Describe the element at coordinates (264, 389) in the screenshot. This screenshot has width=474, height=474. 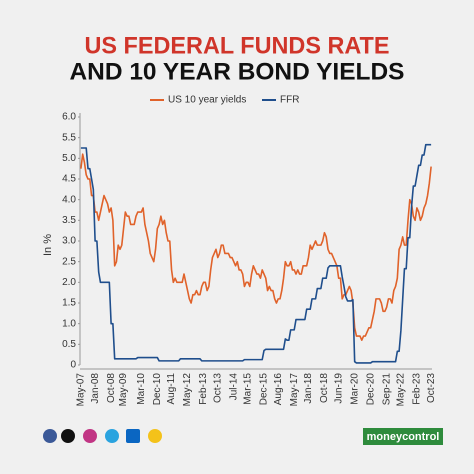
I see `x-tick-label: Dec-15` at that location.